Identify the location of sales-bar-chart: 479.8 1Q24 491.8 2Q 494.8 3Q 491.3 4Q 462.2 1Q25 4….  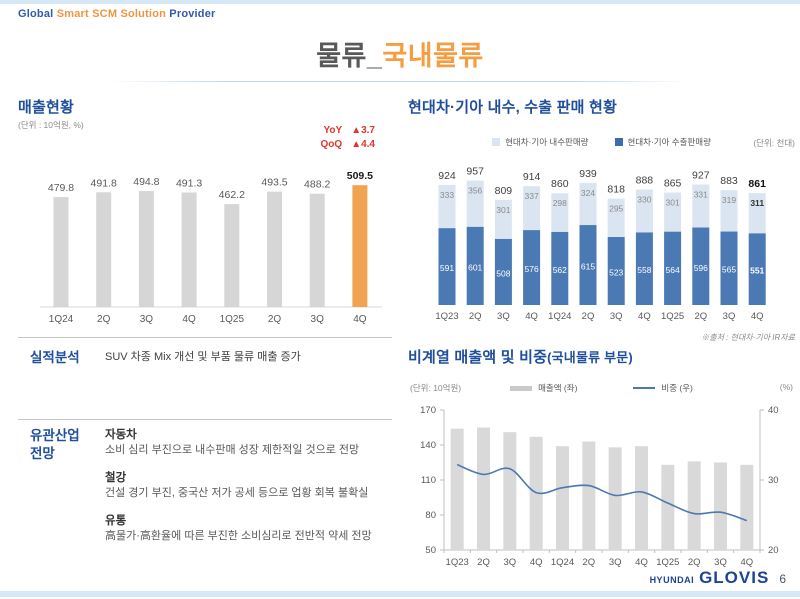
(211, 247).